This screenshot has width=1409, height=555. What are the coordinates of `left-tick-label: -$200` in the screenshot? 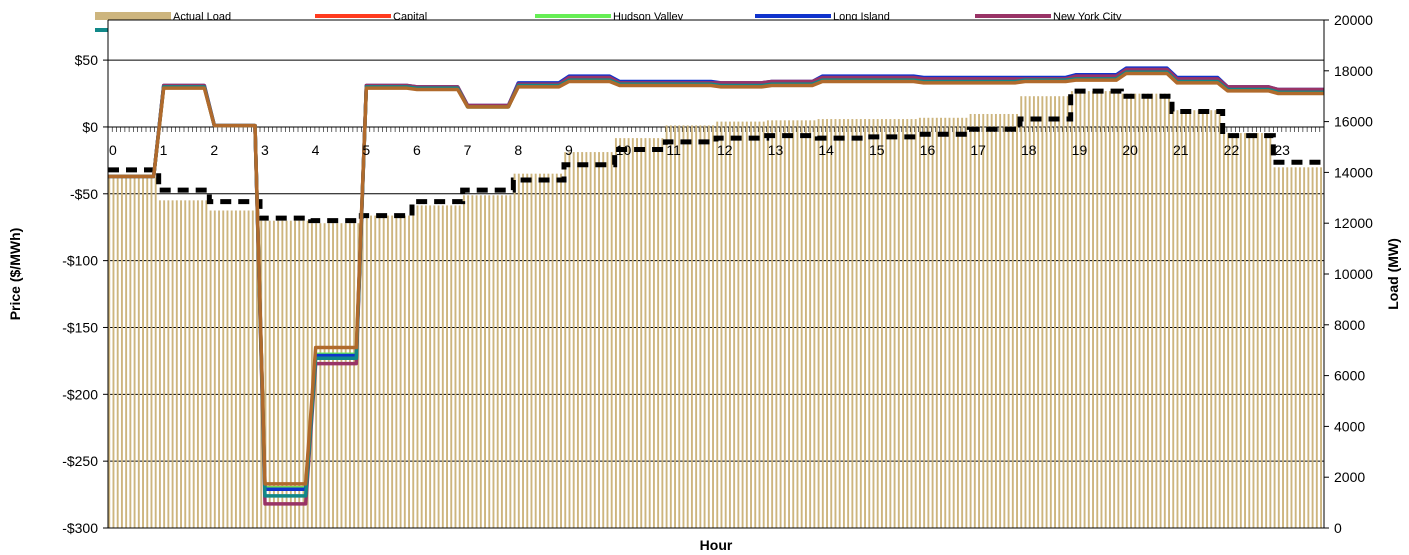 It's located at (80, 394).